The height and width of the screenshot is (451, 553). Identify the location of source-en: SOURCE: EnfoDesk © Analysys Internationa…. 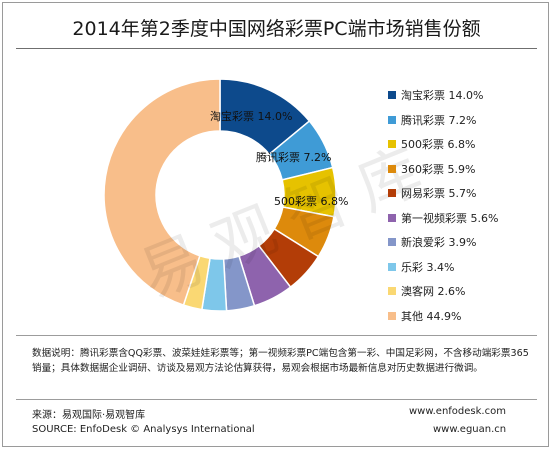
(143, 429).